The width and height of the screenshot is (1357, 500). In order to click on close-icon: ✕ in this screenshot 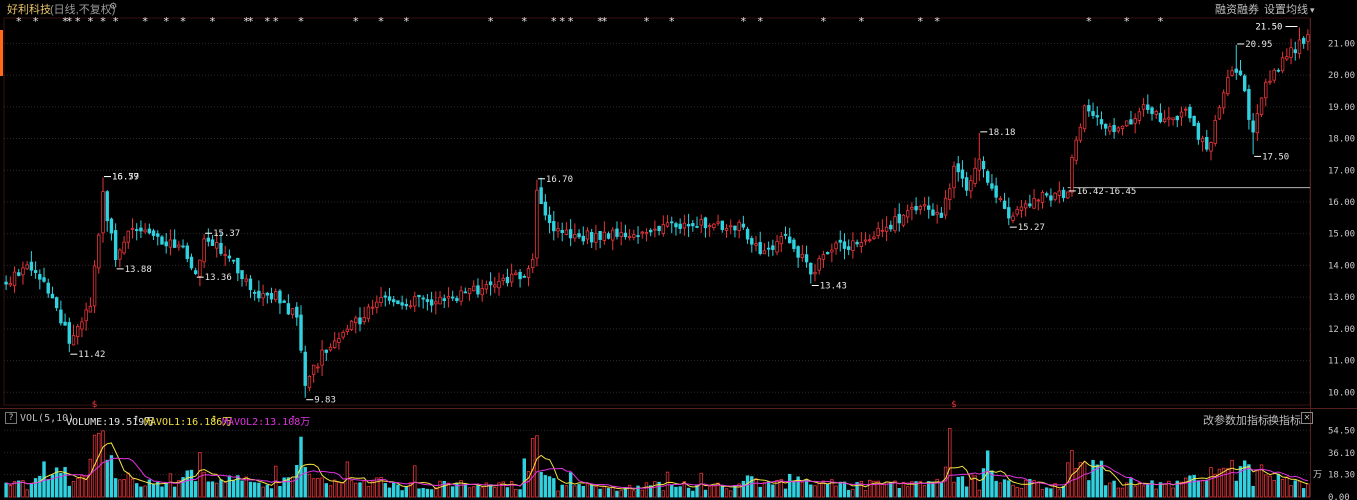, I will do `click(1307, 418)`.